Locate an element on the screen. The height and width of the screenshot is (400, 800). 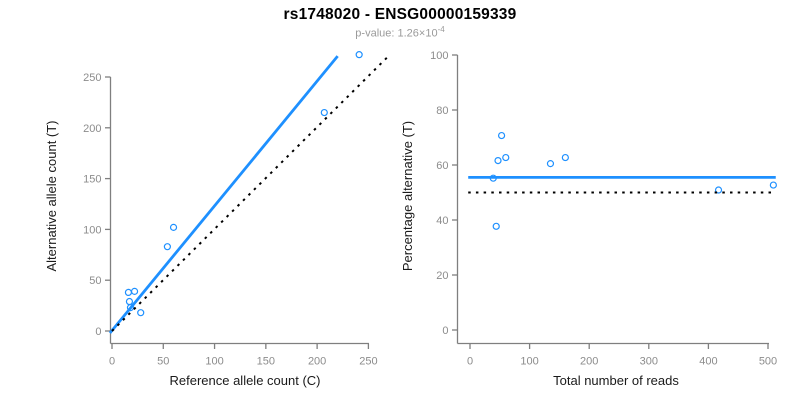
y-tick-label: 250 is located at coordinates (92, 78).